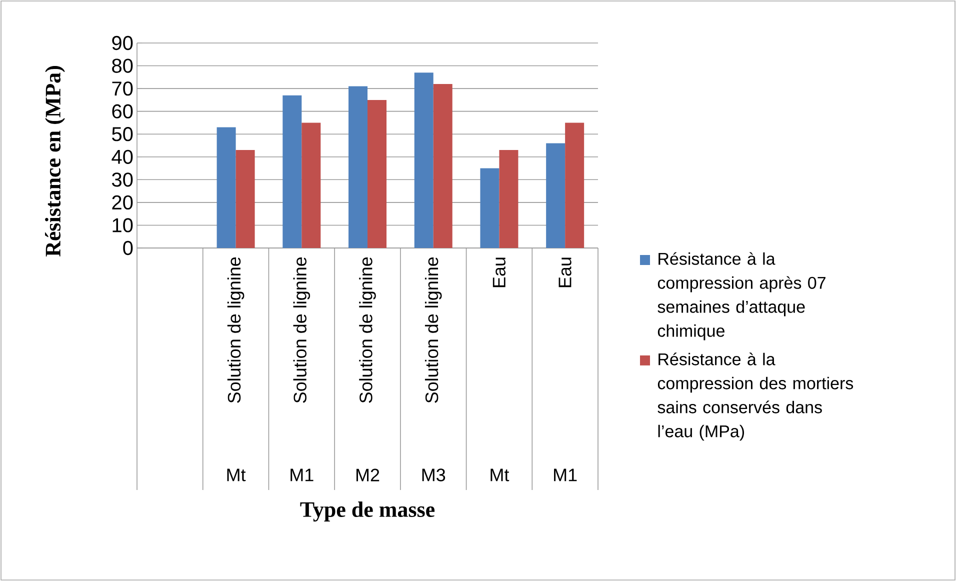 The width and height of the screenshot is (956, 581). Describe the element at coordinates (122, 88) in the screenshot. I see `y-tick-label: 70` at that location.